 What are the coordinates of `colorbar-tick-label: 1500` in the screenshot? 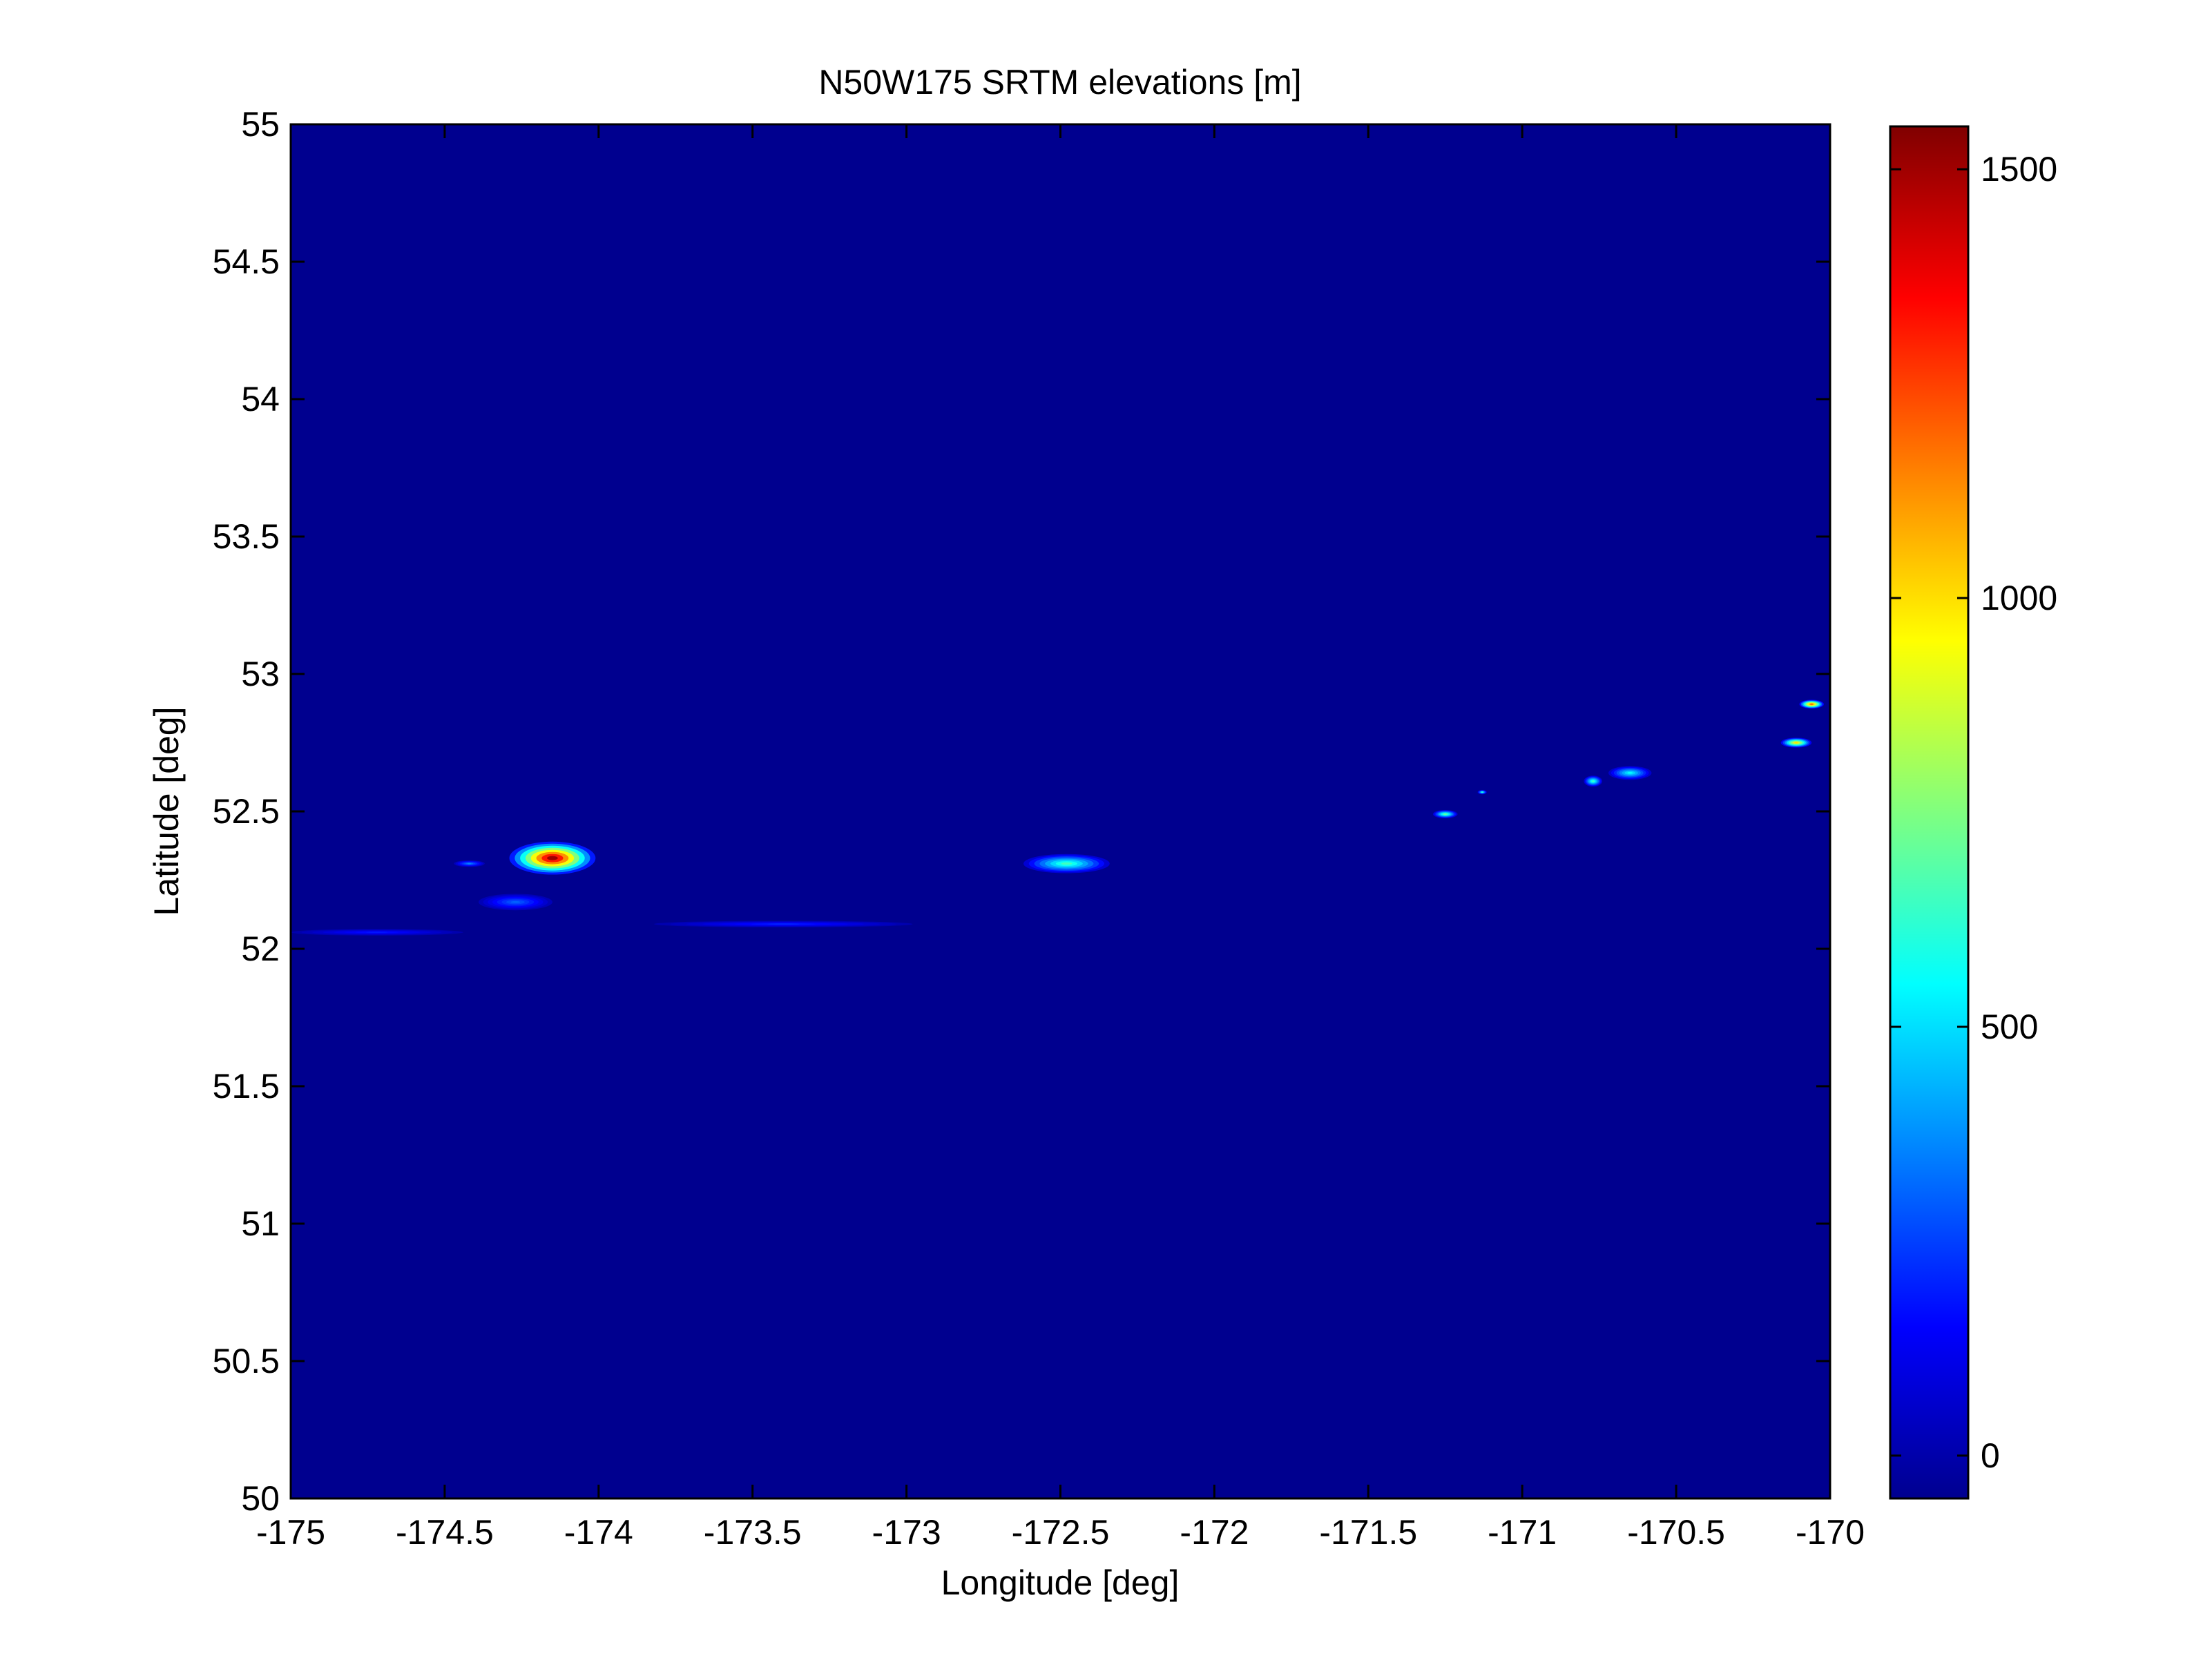 It's located at (2019, 169).